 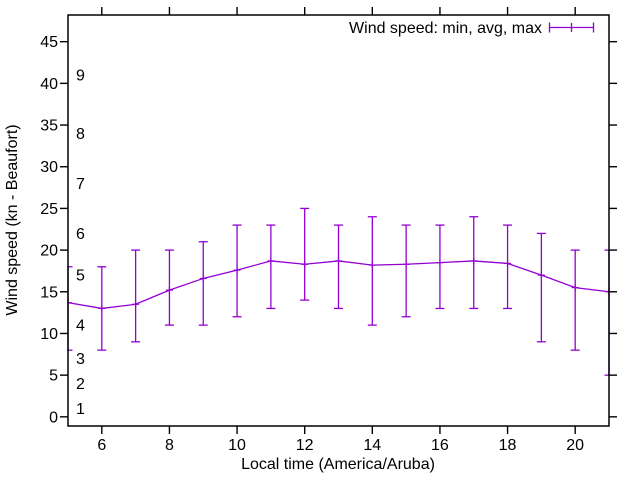 I want to click on x-tick-label: 20, so click(x=575, y=445).